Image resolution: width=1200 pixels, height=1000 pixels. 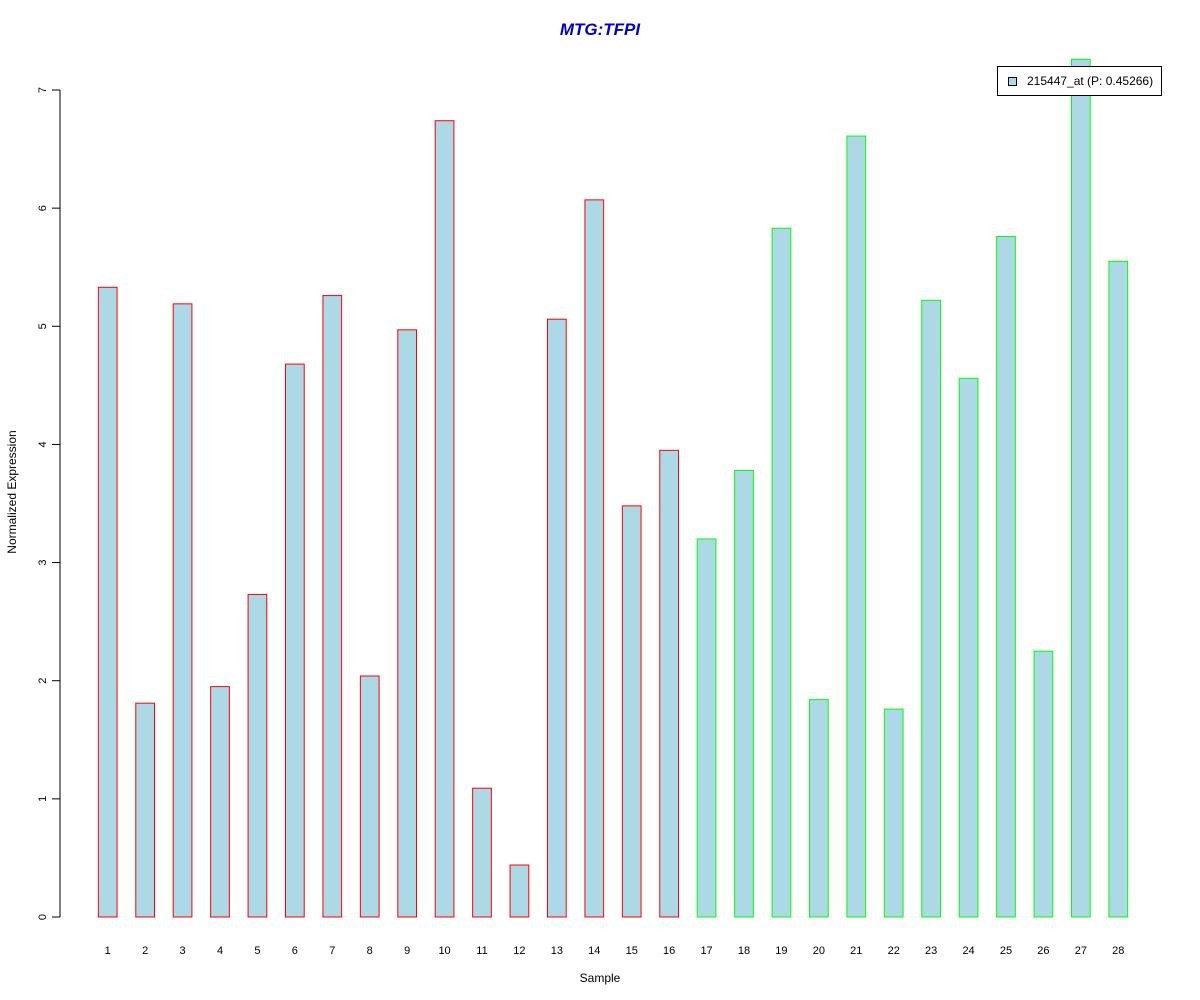 I want to click on chart-title: MTG:TFPI, so click(x=600, y=29).